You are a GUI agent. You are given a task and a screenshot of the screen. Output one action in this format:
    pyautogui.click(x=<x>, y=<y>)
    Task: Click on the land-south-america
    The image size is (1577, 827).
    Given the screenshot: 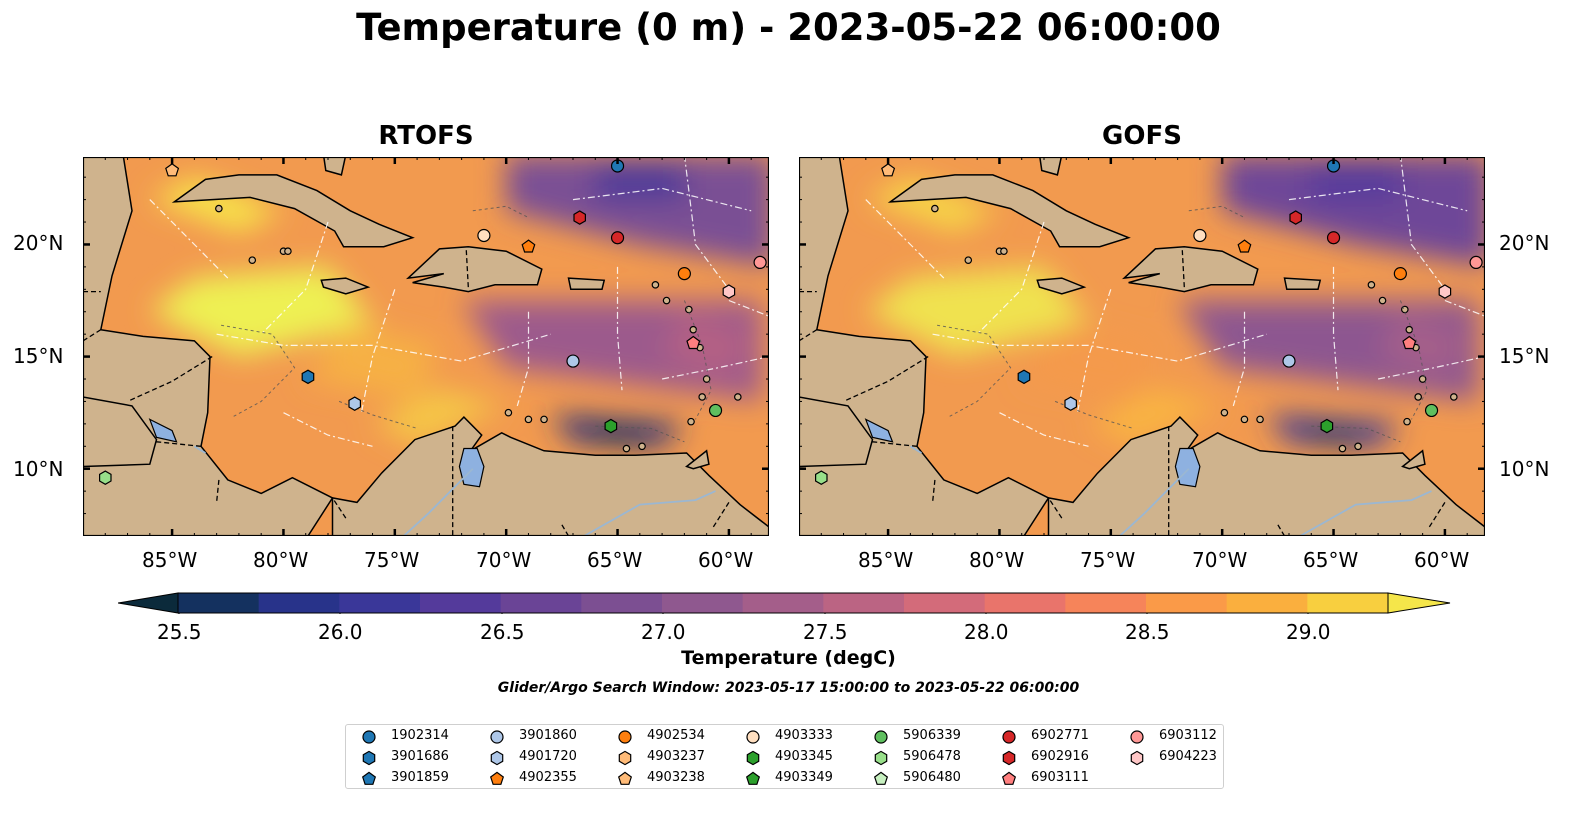 What is the action you would take?
    pyautogui.click(x=1266, y=476)
    